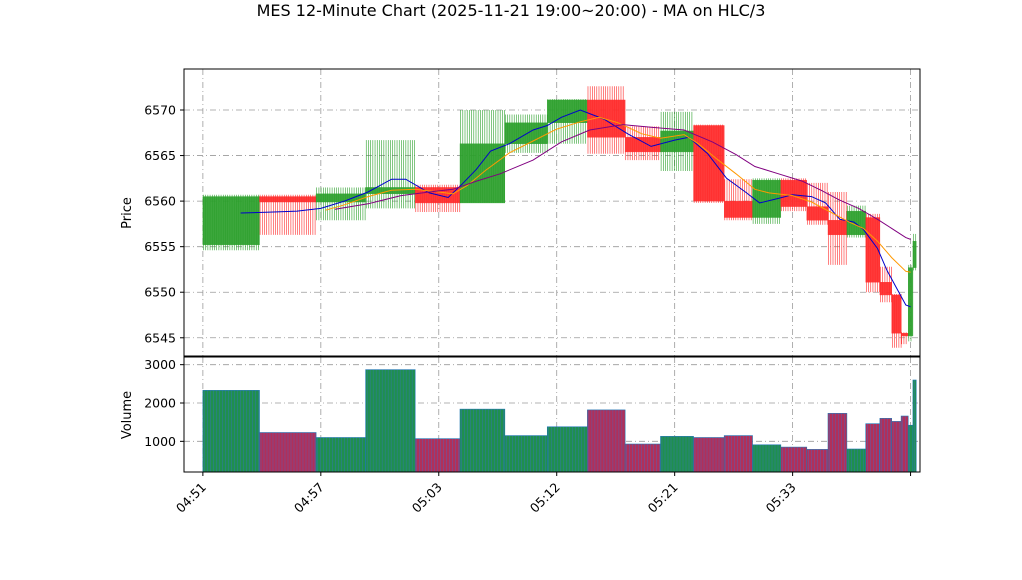 The image size is (1022, 580). What do you see at coordinates (164, 224) in the screenshot?
I see `price-ticks: 6545 6550 6555 6560 6565 6570` at bounding box center [164, 224].